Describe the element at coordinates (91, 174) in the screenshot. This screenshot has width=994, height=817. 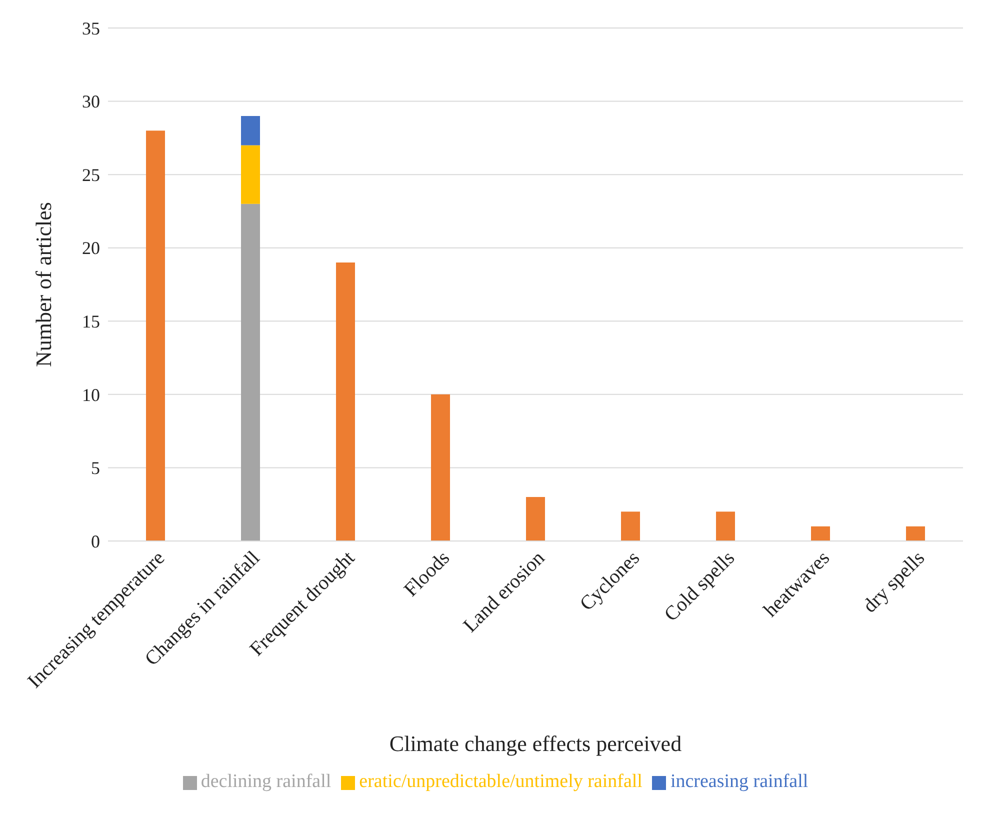
I see `y-tick-label: 25` at that location.